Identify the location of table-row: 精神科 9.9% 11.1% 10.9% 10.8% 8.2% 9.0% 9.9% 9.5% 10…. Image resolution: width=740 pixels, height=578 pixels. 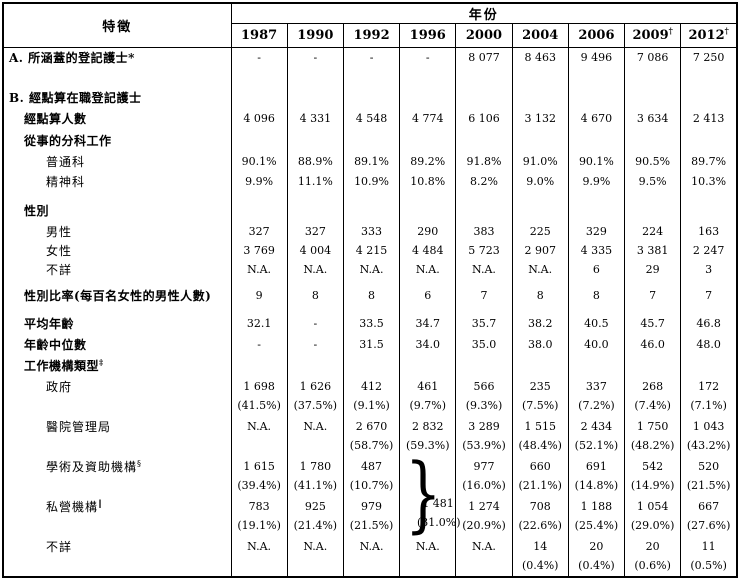
(370, 181).